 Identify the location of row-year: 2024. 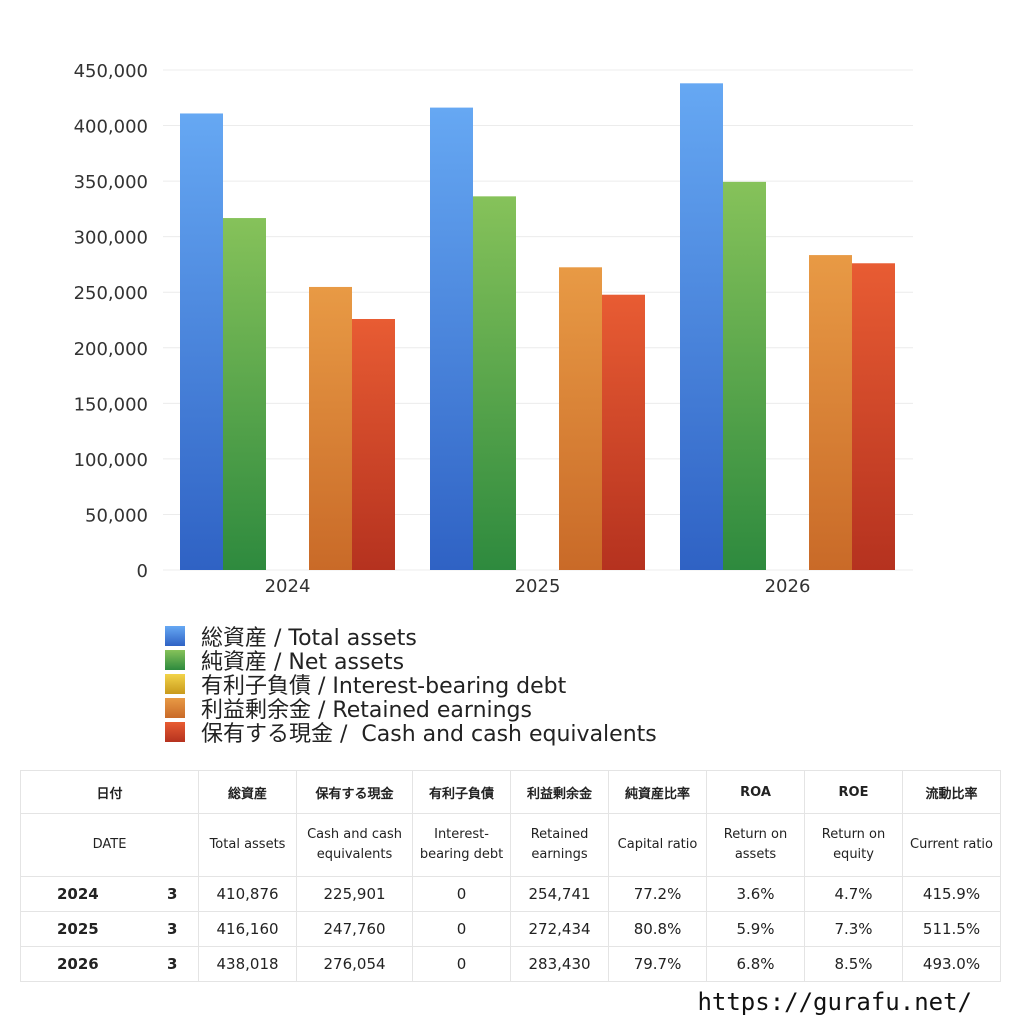
(83, 894).